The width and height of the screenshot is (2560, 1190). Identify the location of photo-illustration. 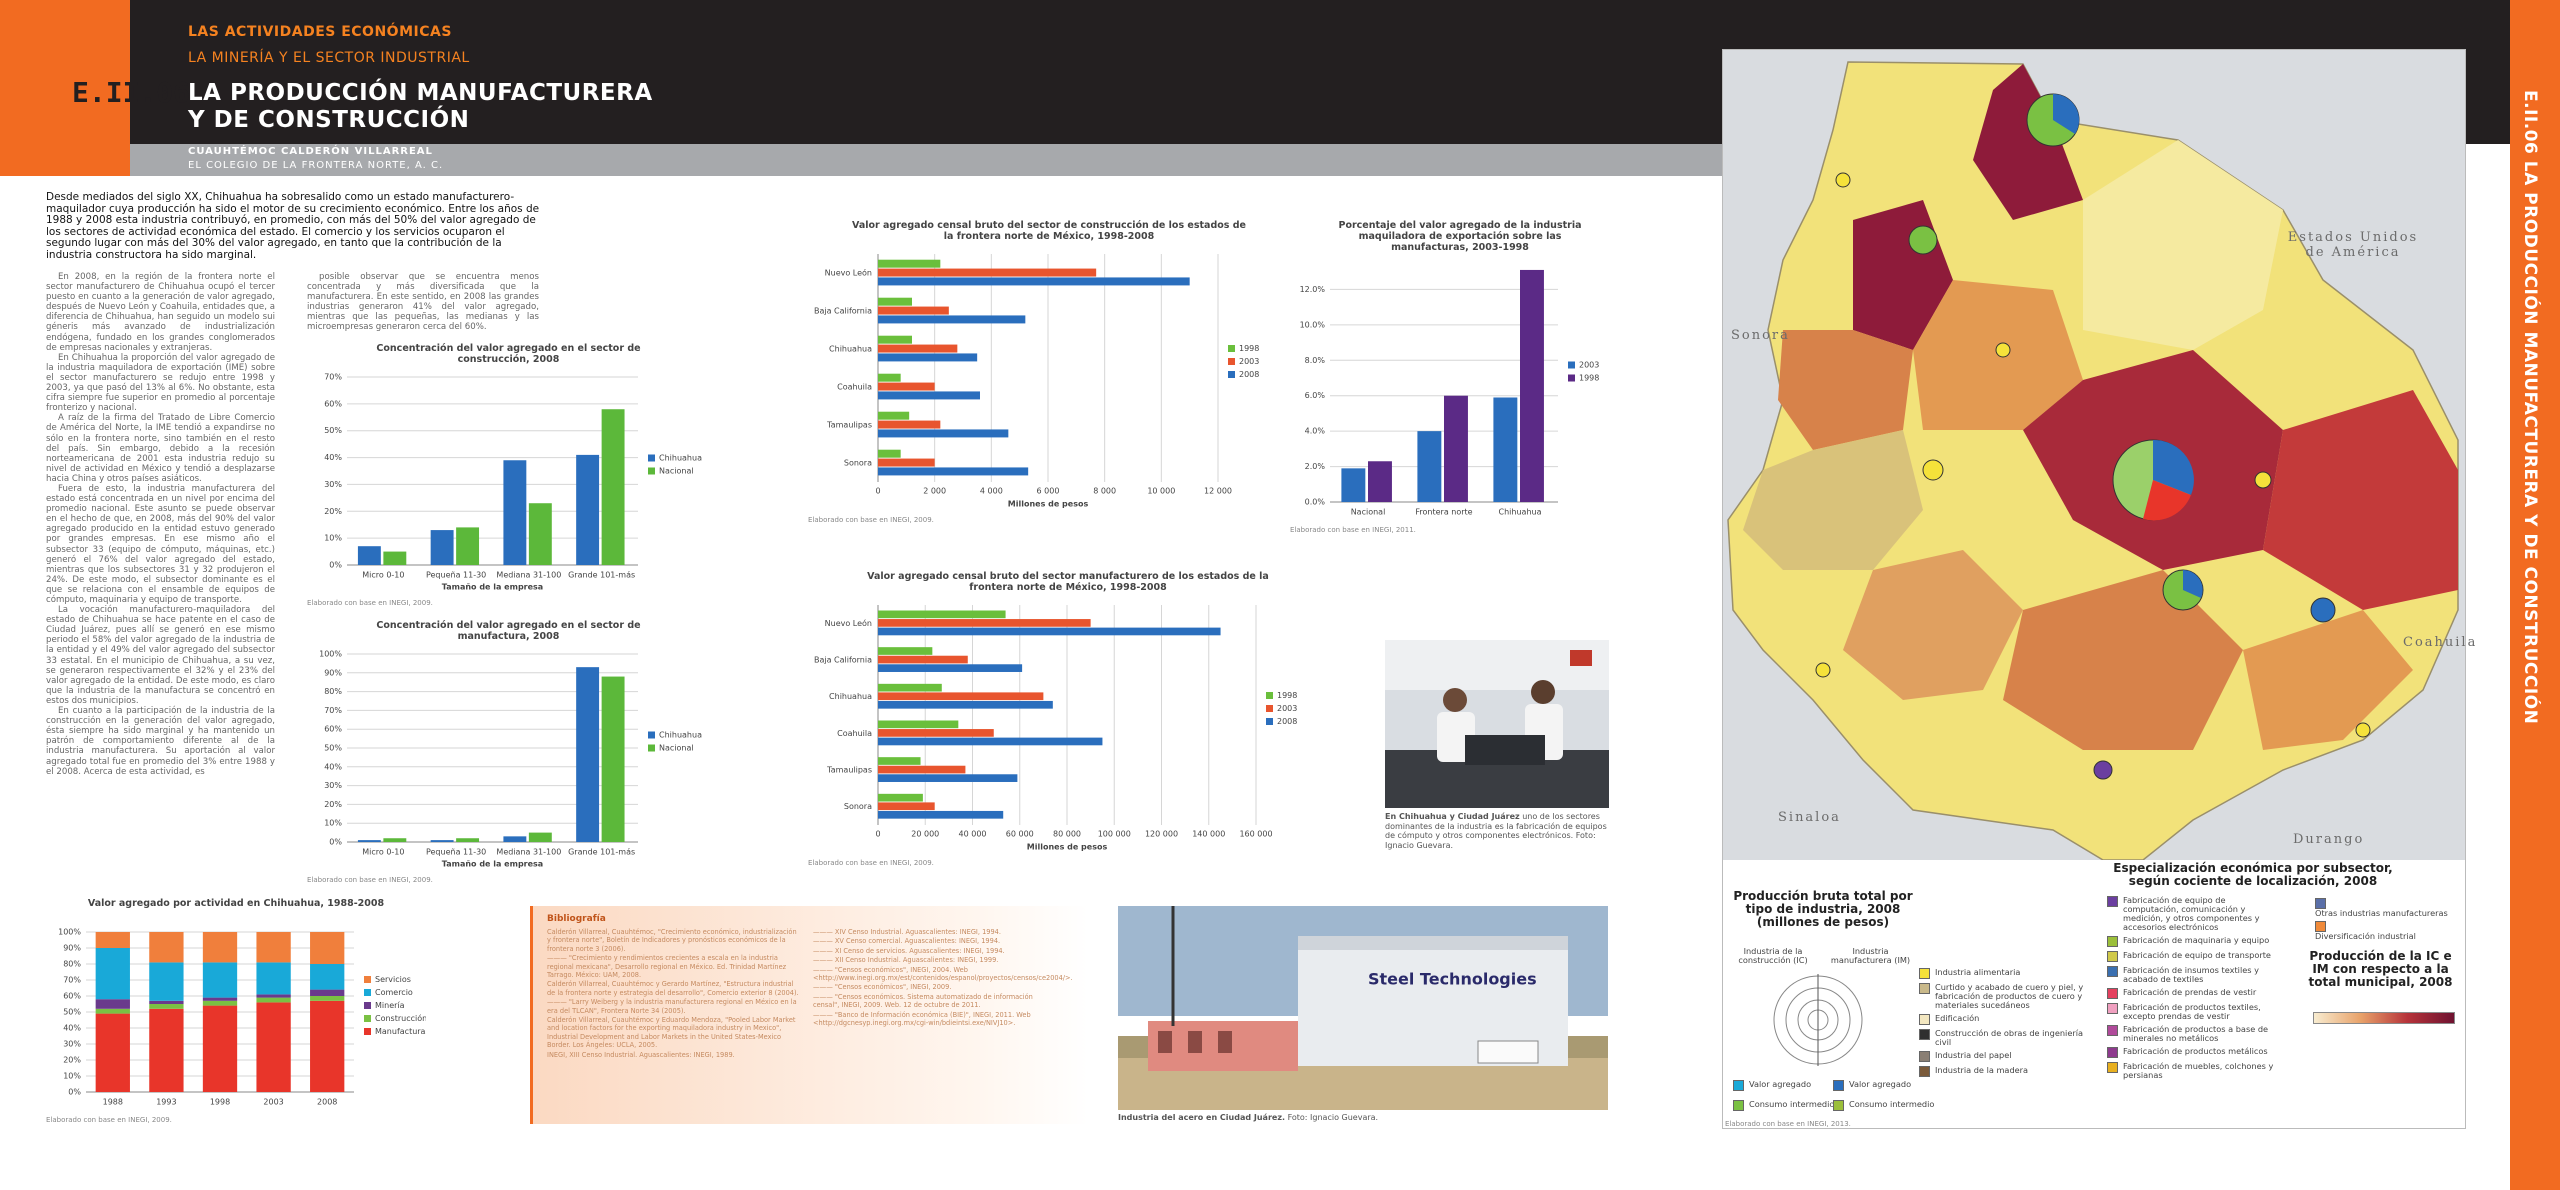
(1497, 724).